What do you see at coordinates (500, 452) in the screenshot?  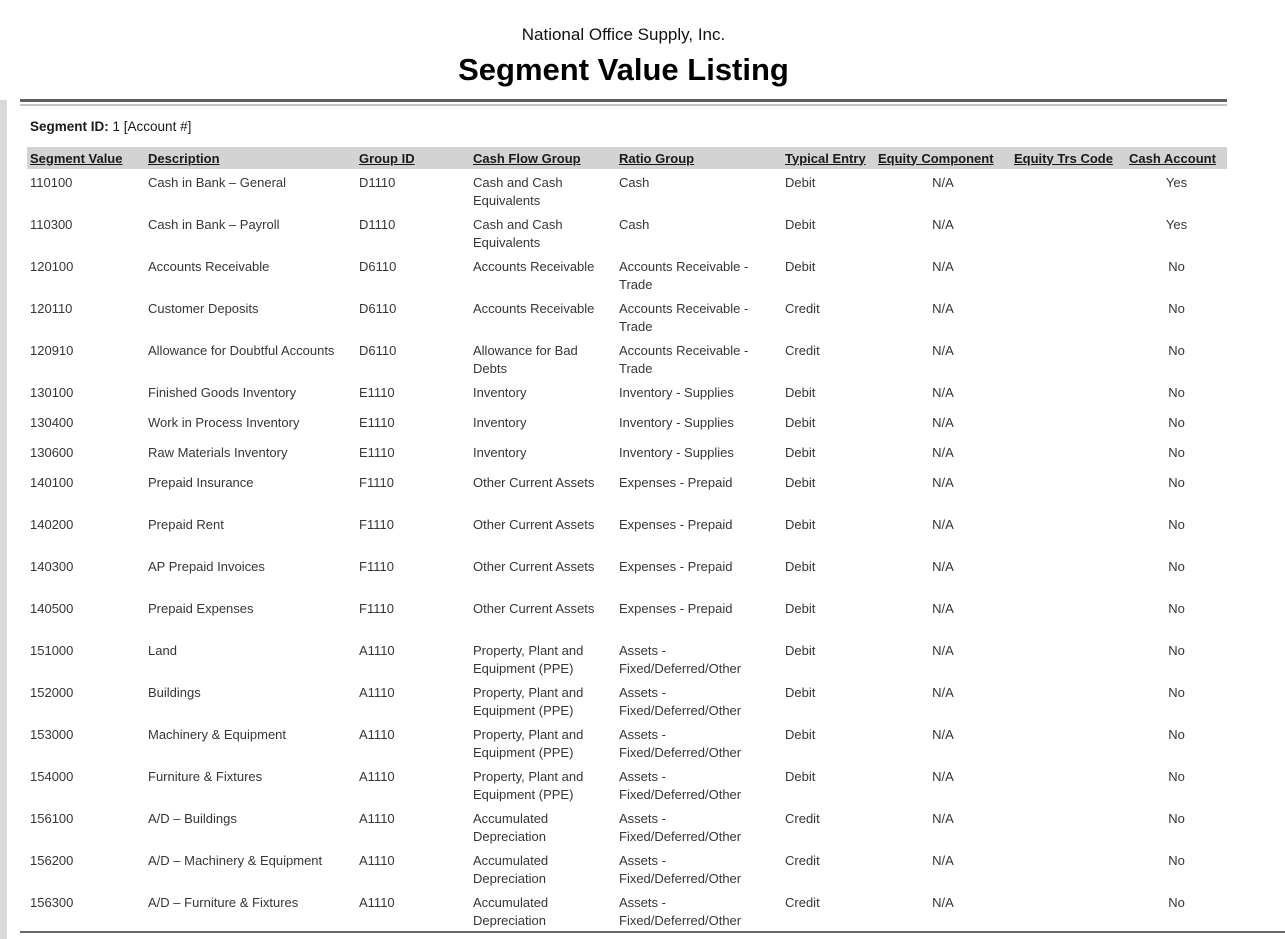 I see `cell-cash-flow-group: Inventory` at bounding box center [500, 452].